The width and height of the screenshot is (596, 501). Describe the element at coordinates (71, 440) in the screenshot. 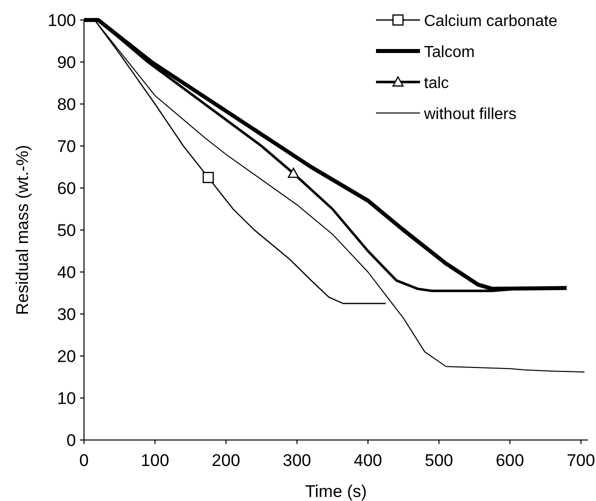

I see `y-tick-label: 0` at that location.